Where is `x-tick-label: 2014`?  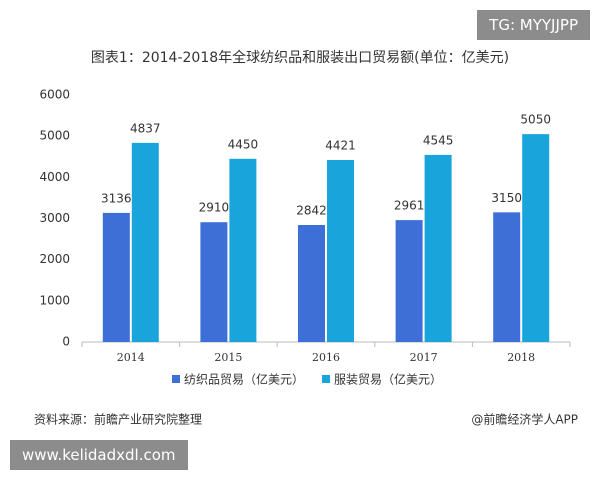 x-tick-label: 2014 is located at coordinates (131, 357).